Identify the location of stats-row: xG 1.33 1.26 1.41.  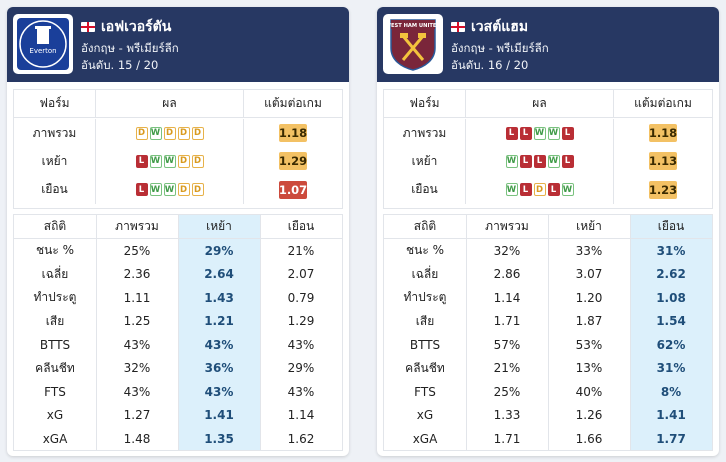
(548, 416).